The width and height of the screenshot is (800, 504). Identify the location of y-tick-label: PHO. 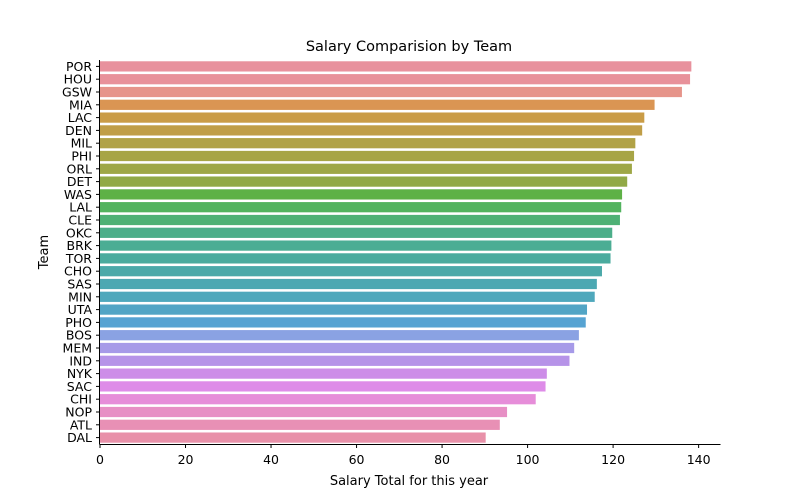
(78, 322).